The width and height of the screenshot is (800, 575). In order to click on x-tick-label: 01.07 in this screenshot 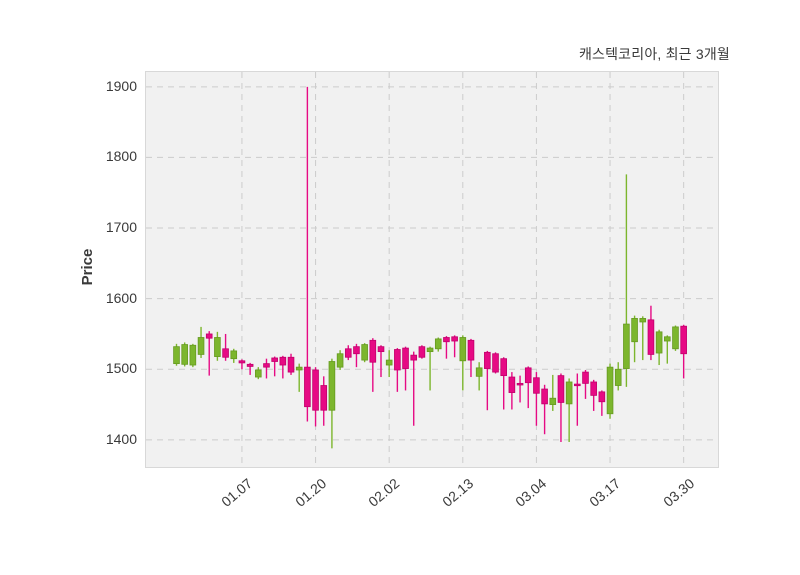, I will do `click(237, 492)`.